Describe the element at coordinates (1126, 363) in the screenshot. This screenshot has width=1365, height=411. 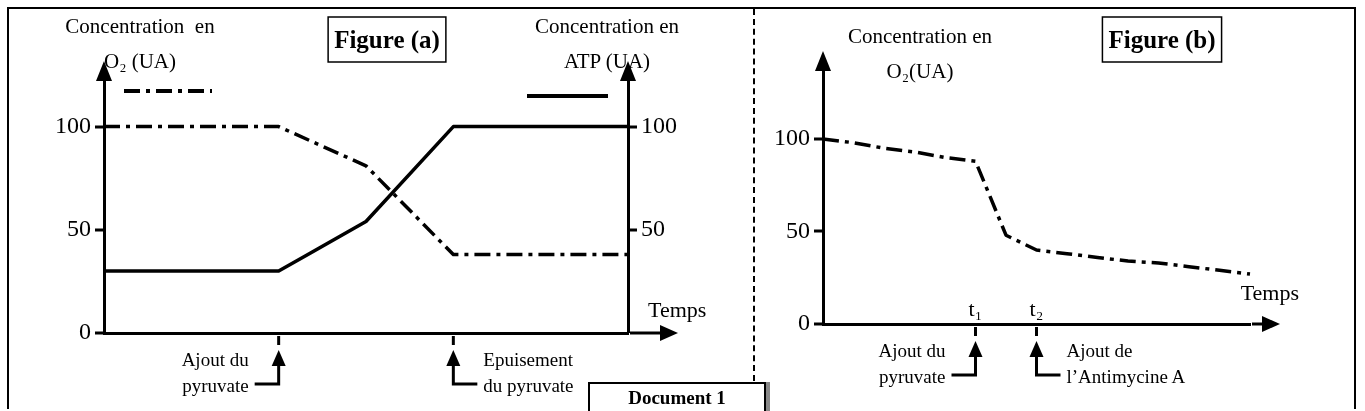
I see `text: Ajout de l’Antimycine A` at that location.